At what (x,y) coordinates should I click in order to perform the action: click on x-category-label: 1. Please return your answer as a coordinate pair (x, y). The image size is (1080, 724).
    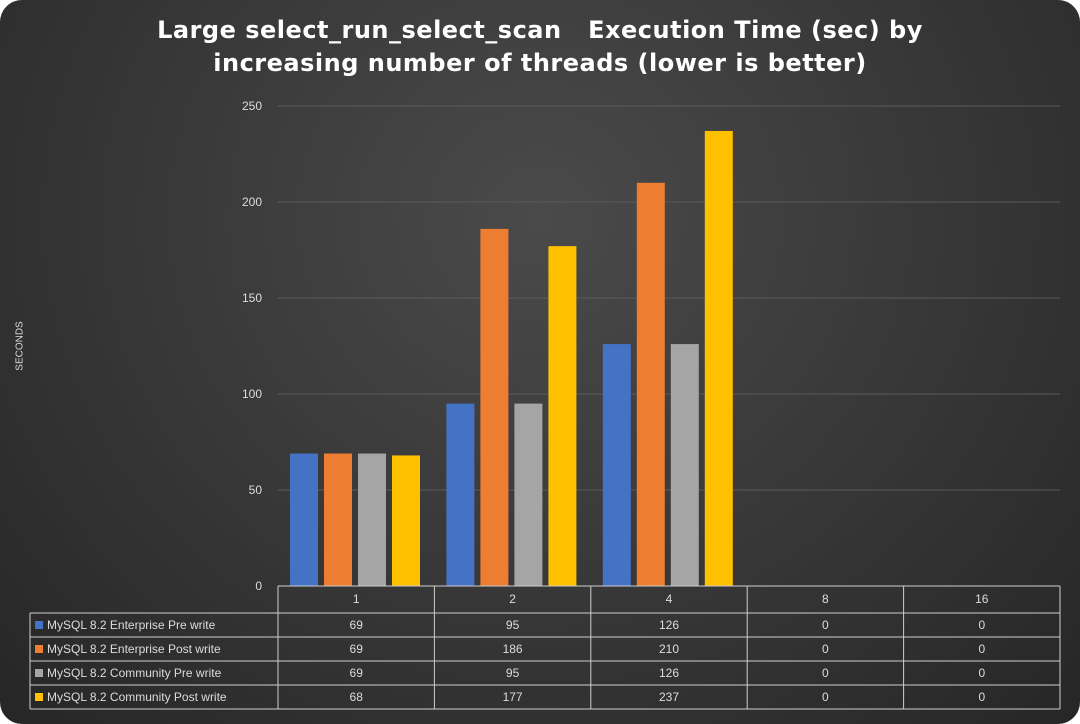
    Looking at the image, I should click on (356, 599).